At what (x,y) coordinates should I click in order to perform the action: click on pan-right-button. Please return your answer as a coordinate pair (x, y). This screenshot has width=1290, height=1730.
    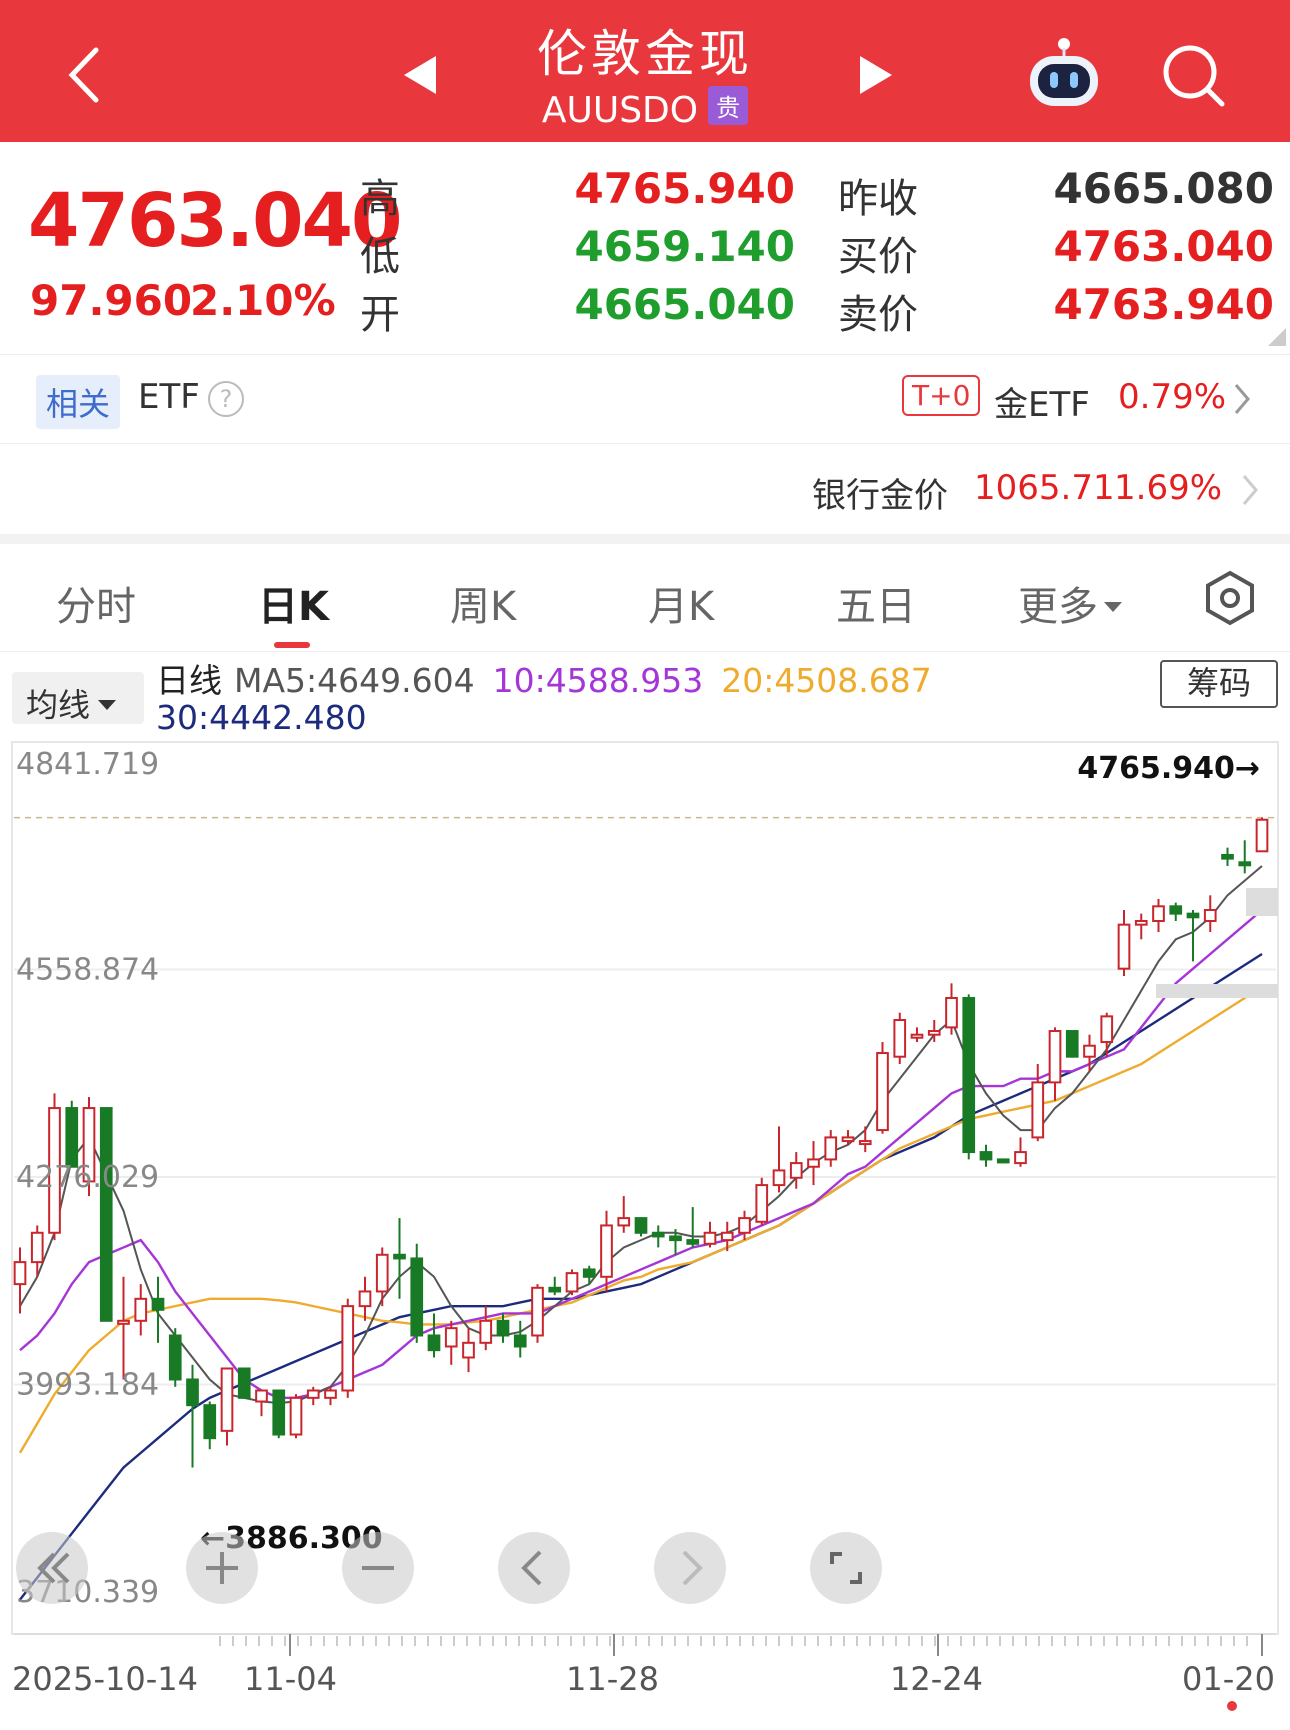
    Looking at the image, I should click on (690, 1568).